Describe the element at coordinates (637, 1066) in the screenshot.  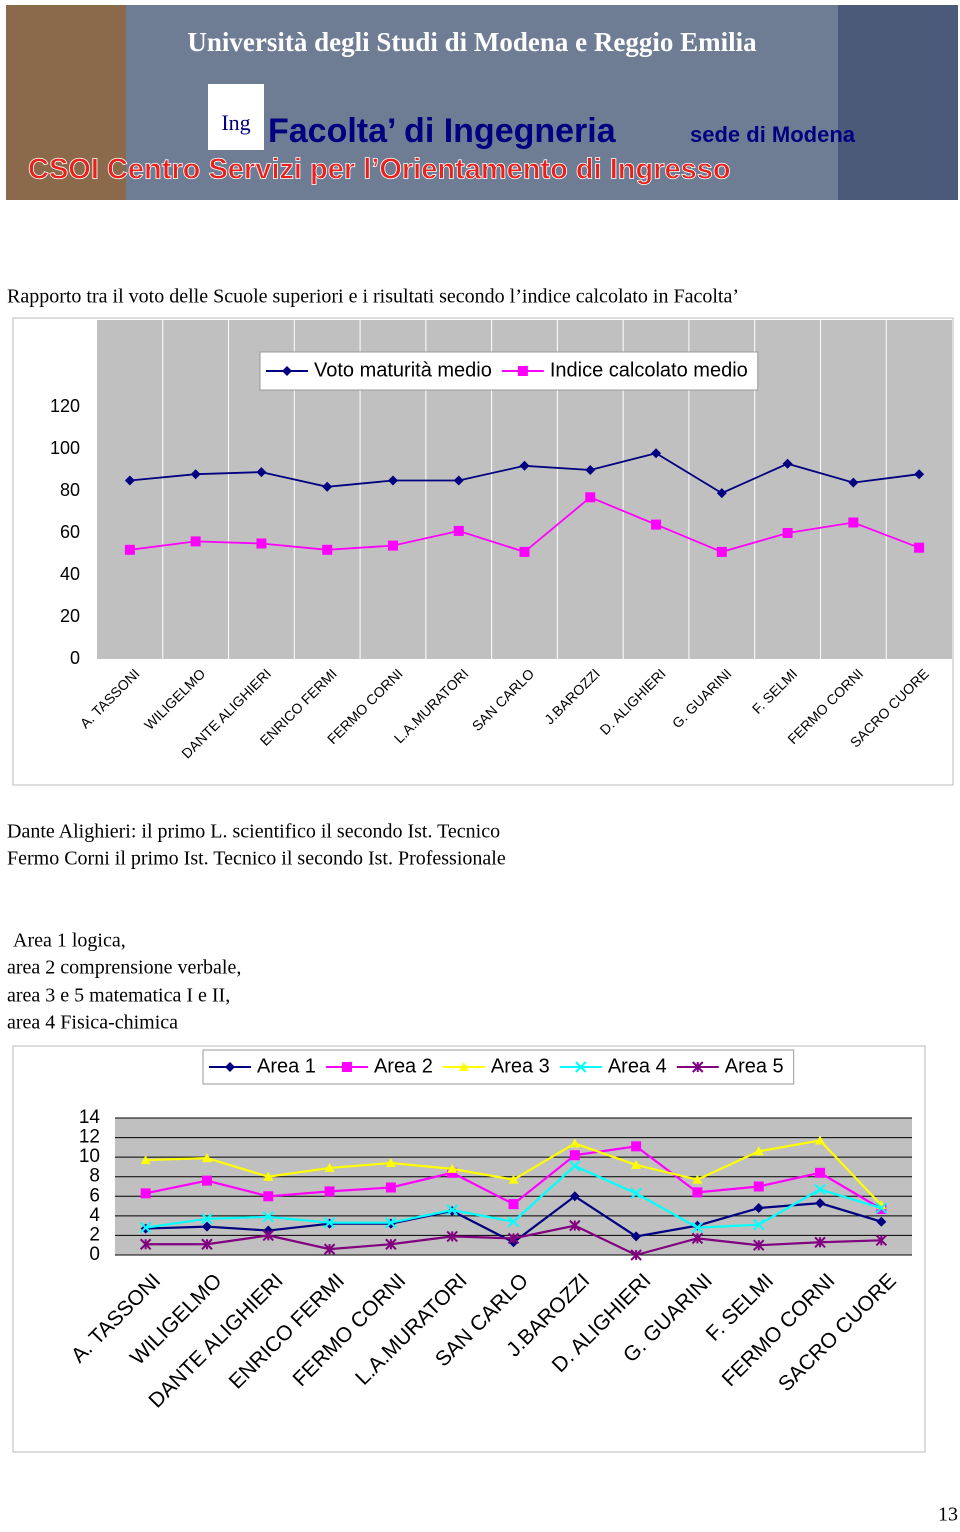
I see `legend-label: Area 4` at that location.